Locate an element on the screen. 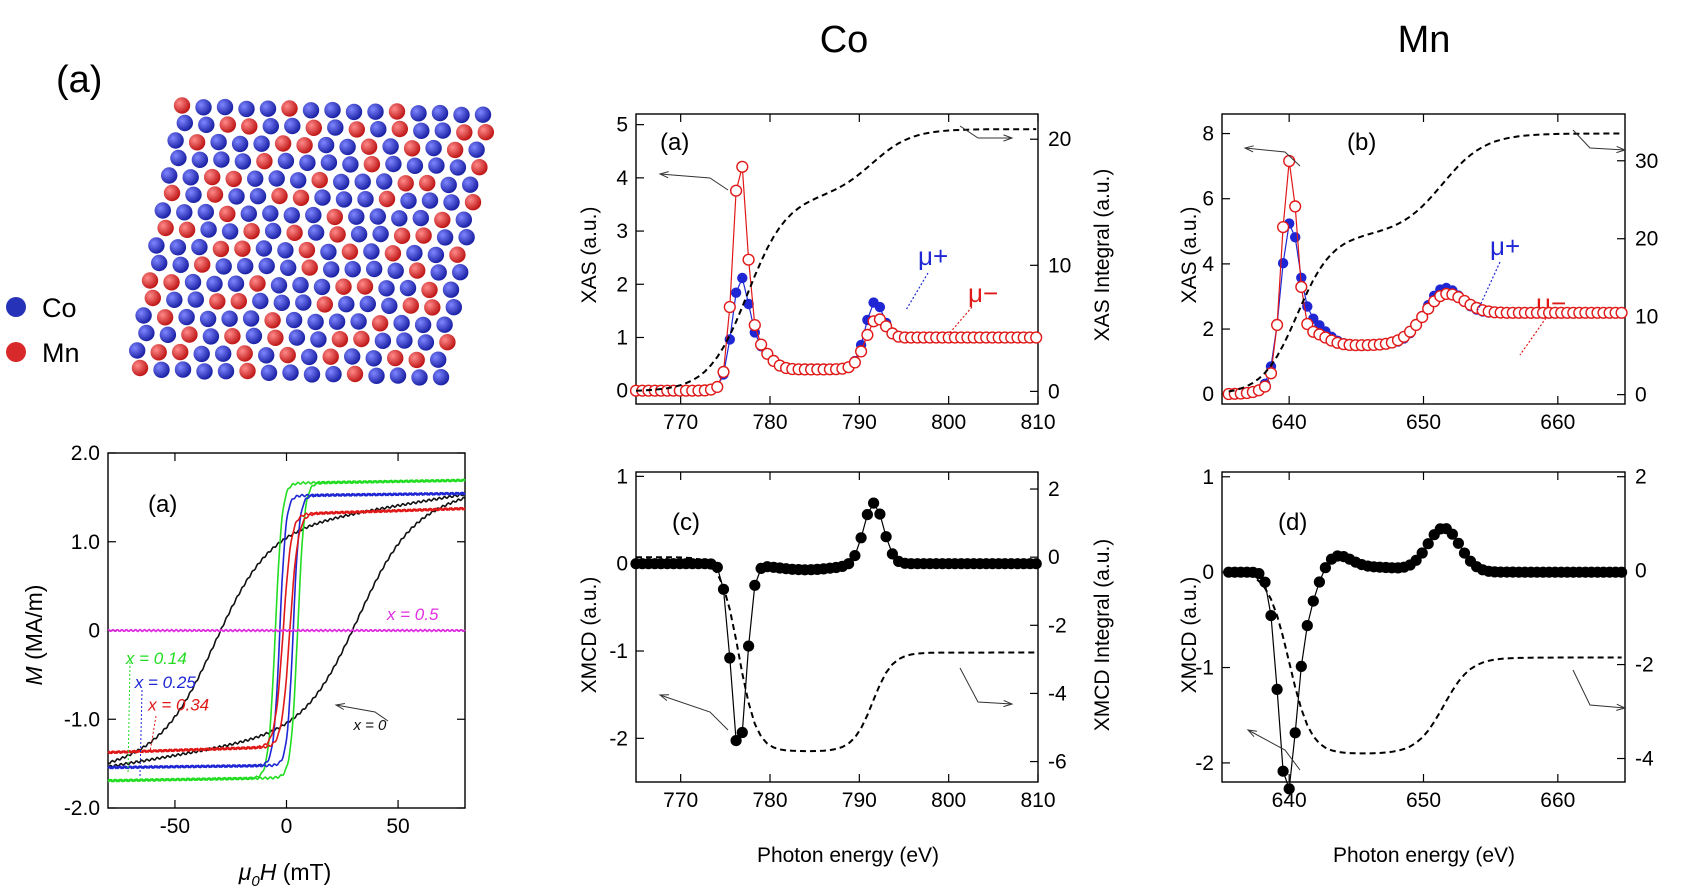 This screenshot has height=893, width=1701. x-tick-label: 810 is located at coordinates (1037, 800).